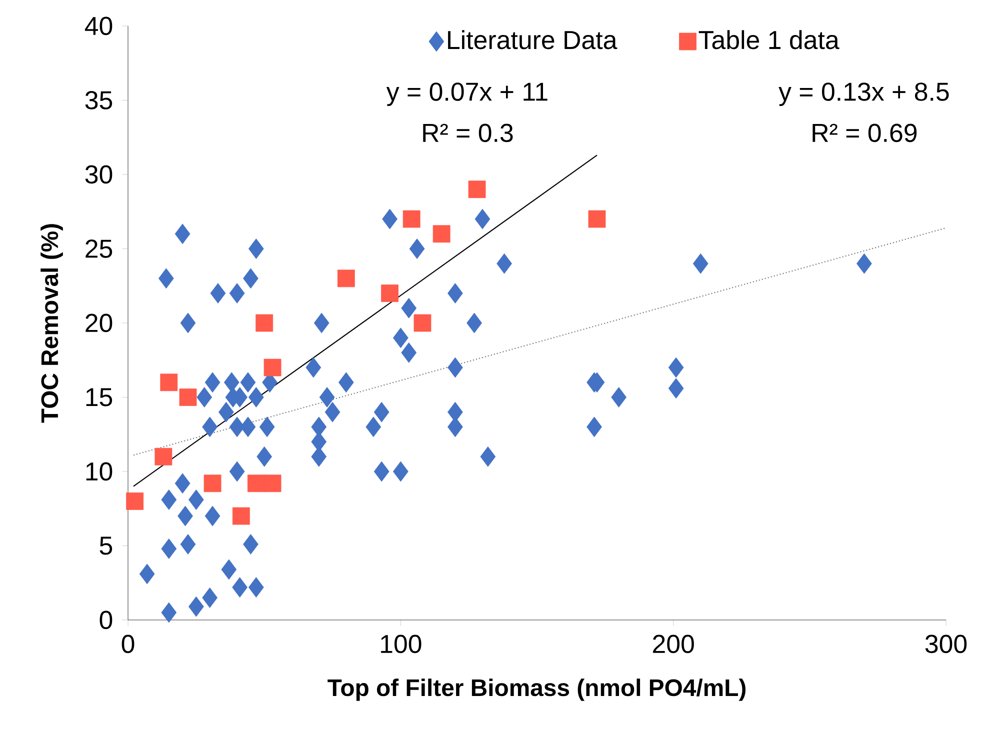  I want to click on y-tick-label: 35, so click(98, 100).